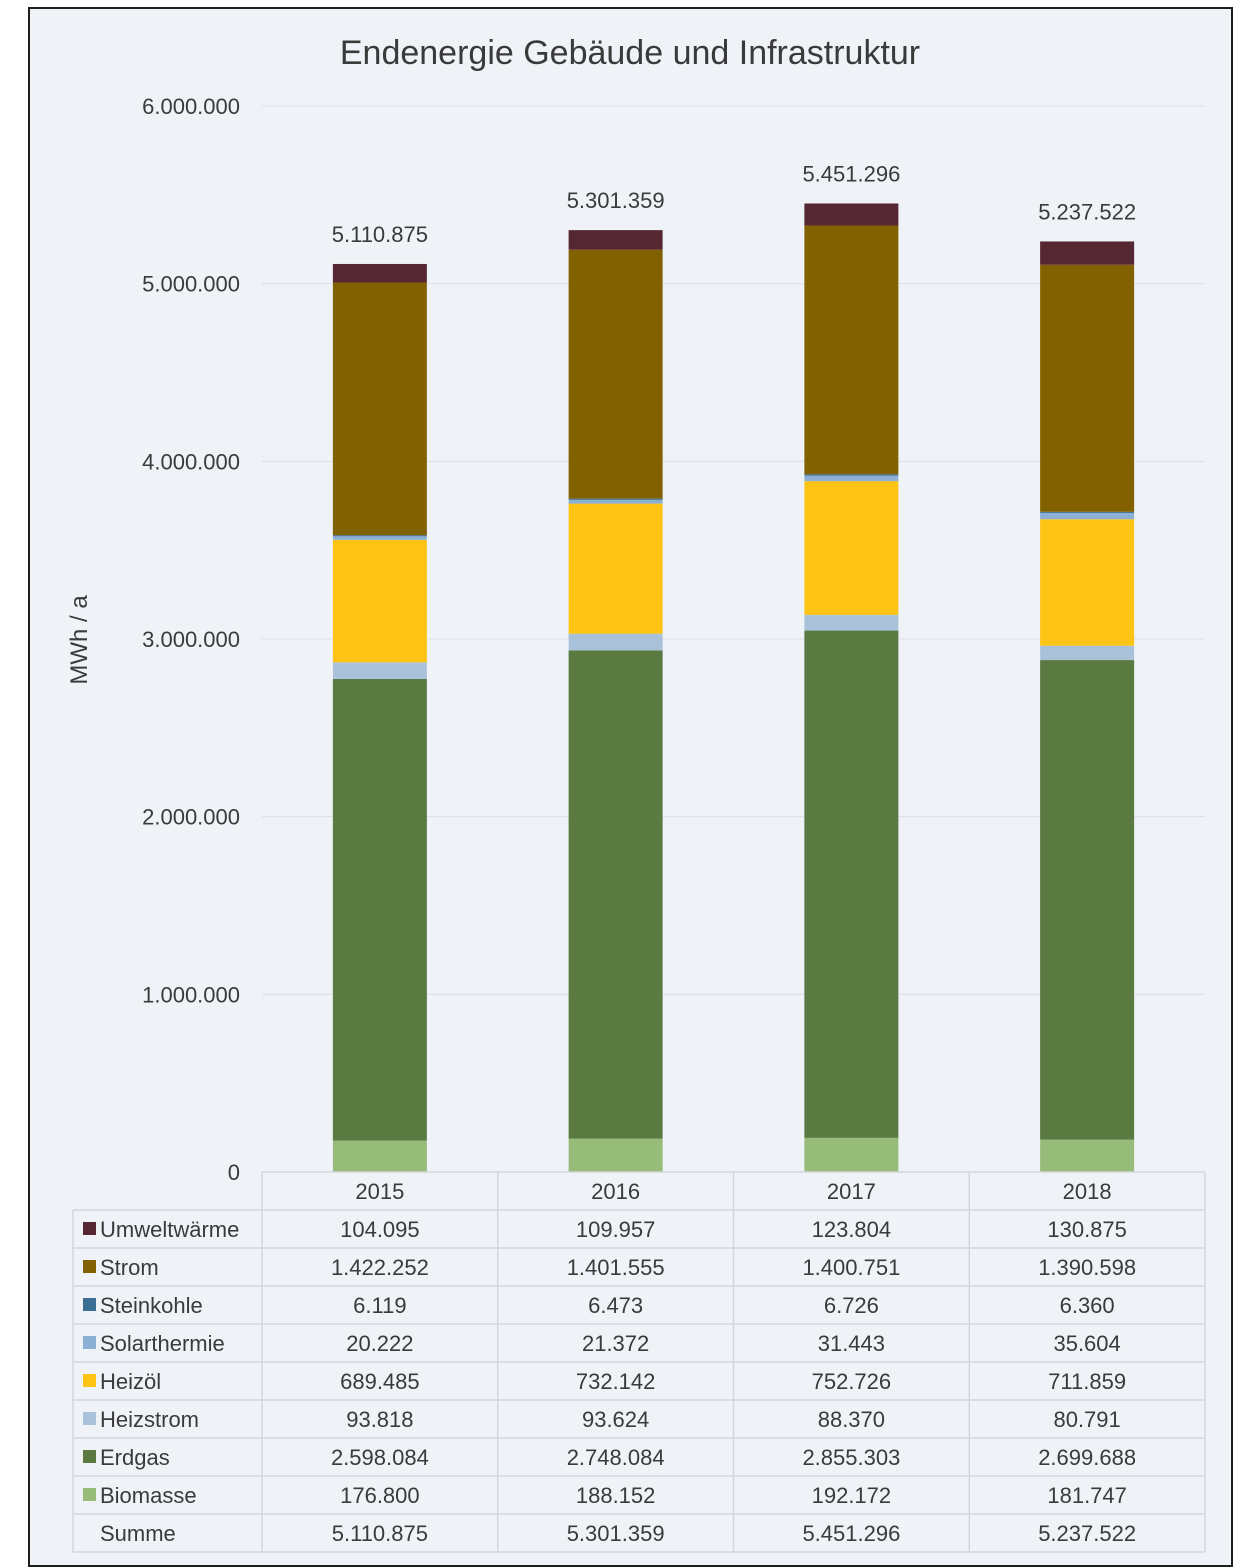 The width and height of the screenshot is (1236, 1567). I want to click on table-row-heizoel: Heizöl 689.485 732.142 752.726 711.859, so click(604, 1381).